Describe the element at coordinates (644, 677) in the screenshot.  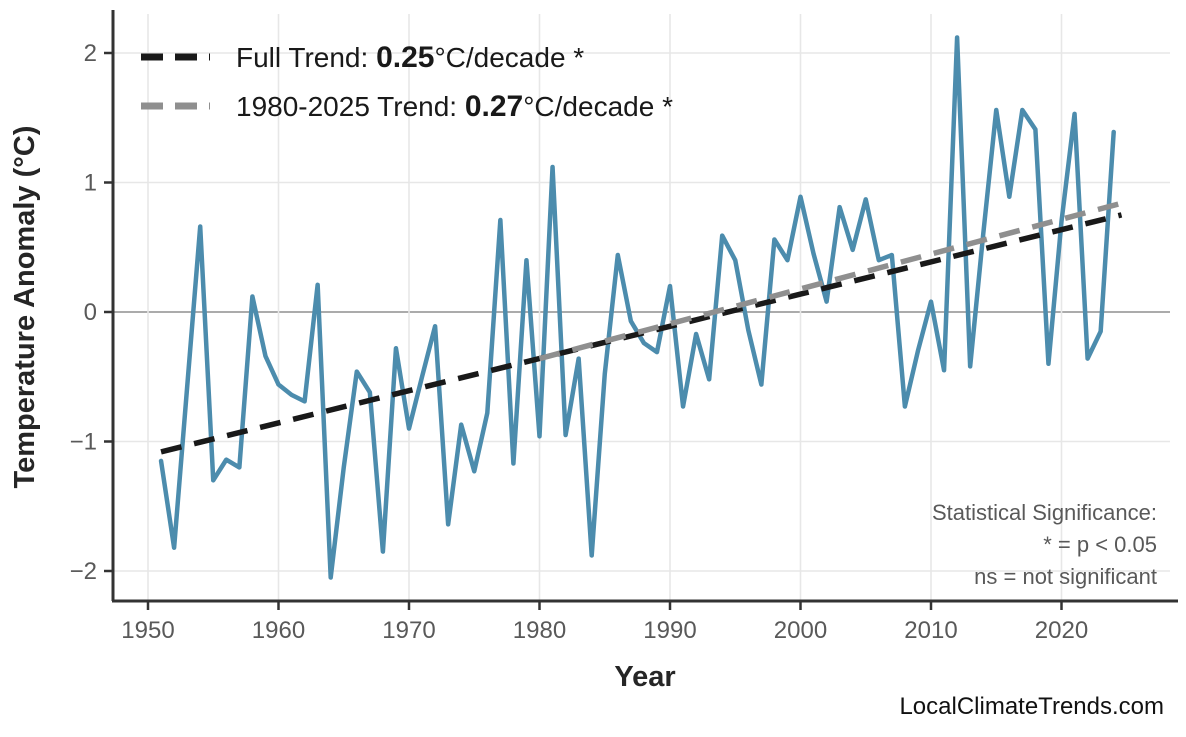
I see `x-axis-title: Year` at that location.